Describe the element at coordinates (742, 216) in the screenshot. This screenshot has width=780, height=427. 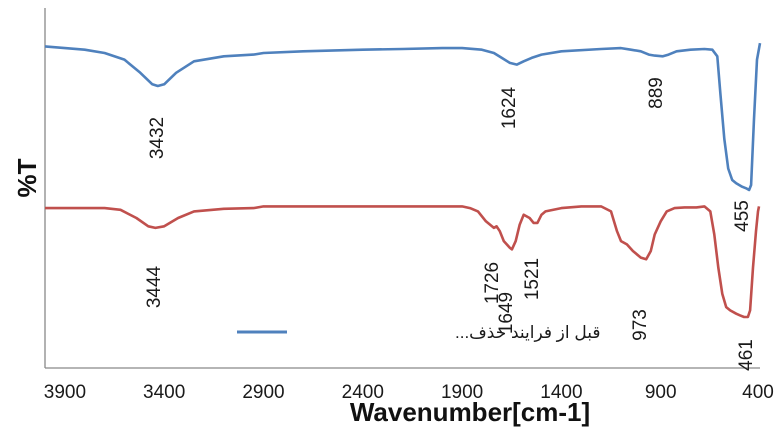
I see `peak-label-455: 455` at that location.